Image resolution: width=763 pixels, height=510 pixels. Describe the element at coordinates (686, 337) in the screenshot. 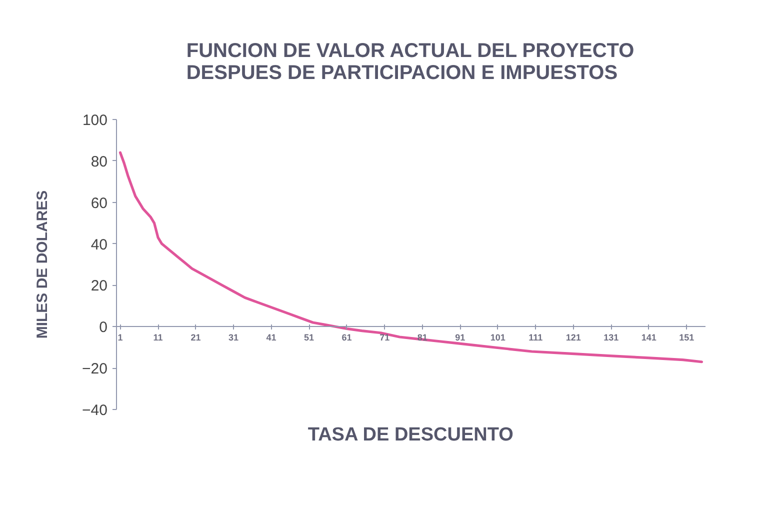

I see `x-tick-label: 151` at that location.